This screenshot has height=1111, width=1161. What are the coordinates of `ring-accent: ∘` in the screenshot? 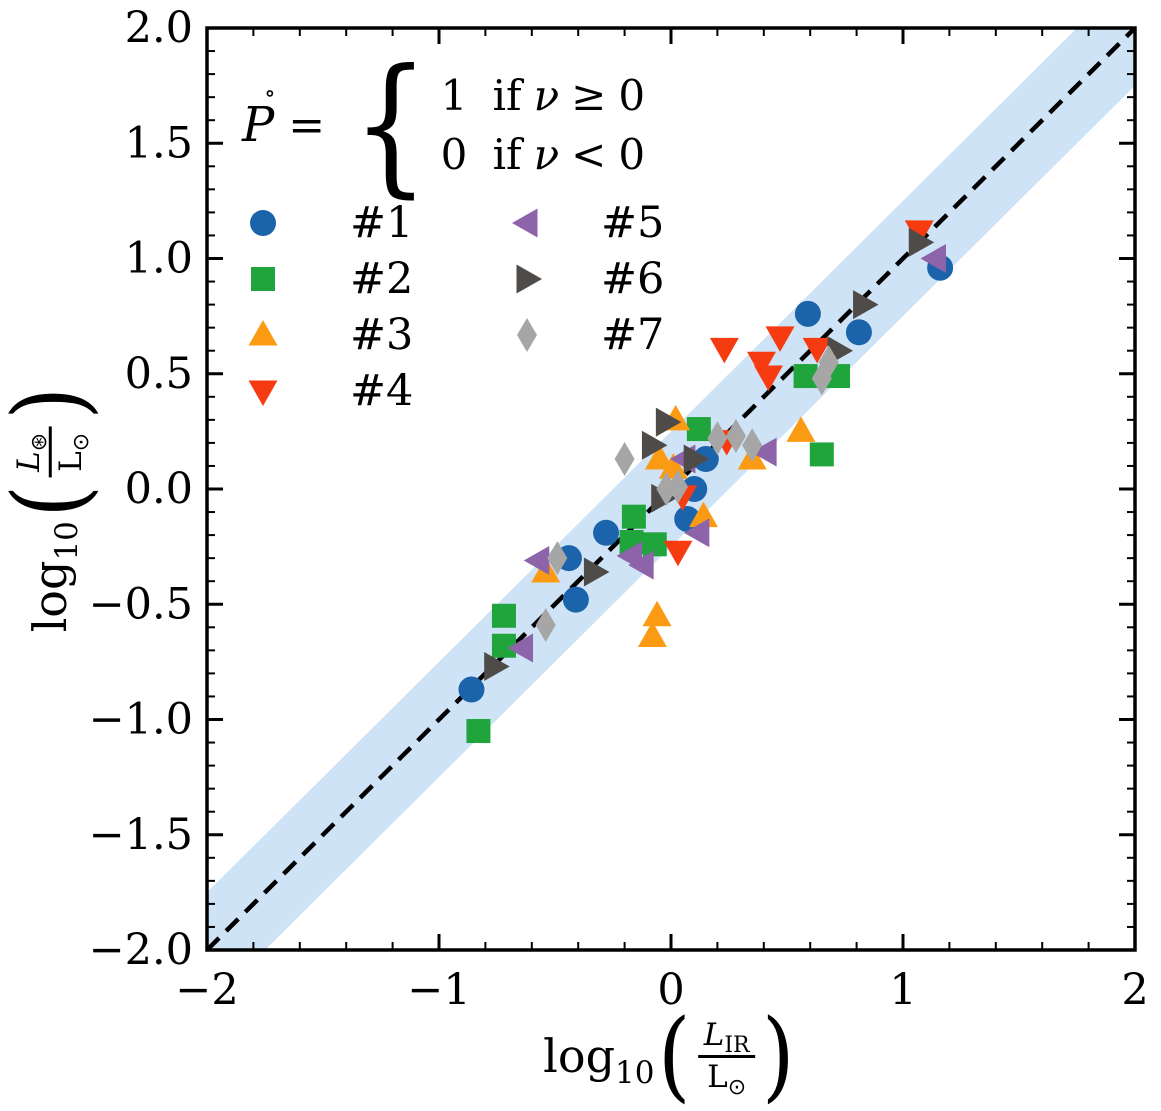 It's located at (270, 93).